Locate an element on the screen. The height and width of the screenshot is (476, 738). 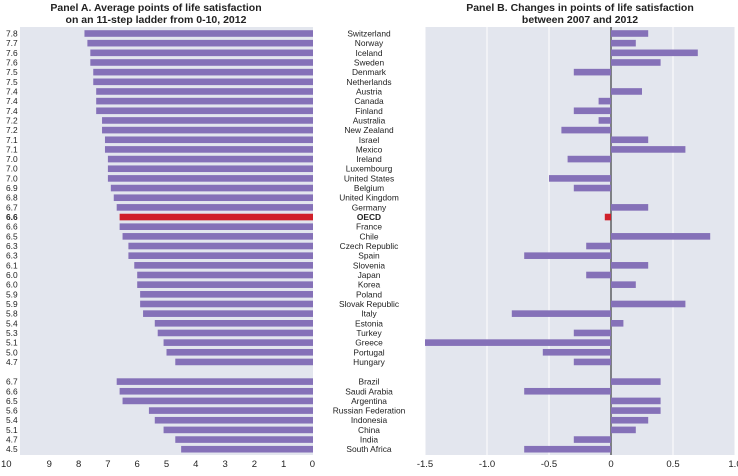
category-label: Luxembourg is located at coordinates (369, 169).